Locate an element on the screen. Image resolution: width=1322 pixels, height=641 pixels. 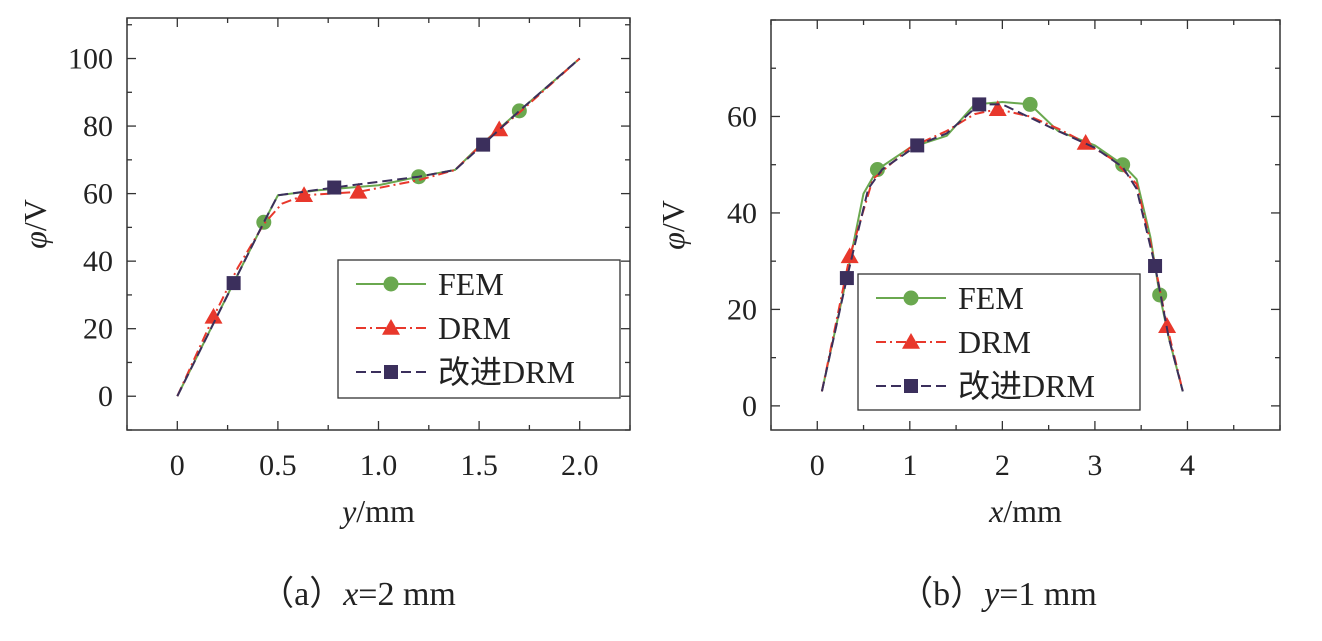
x-axis-label-var: x is located at coordinates (995, 511).